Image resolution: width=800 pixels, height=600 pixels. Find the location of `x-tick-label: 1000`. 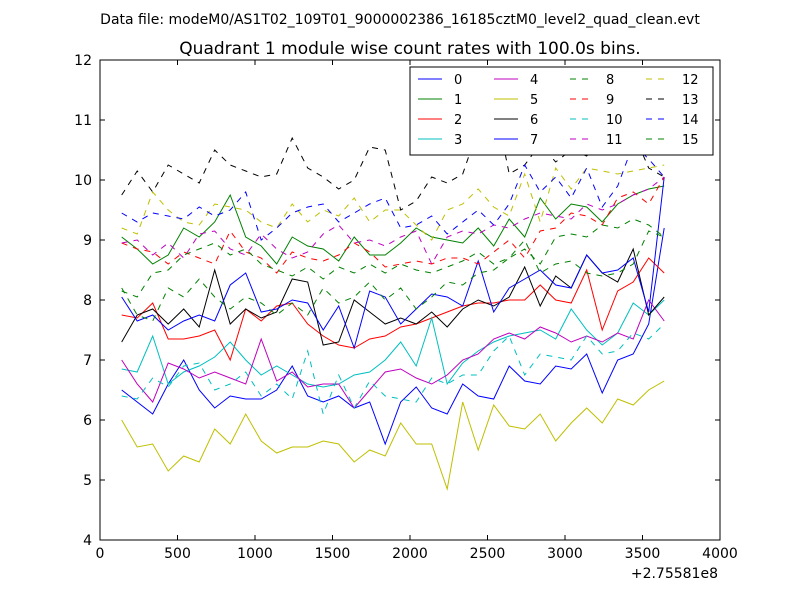

x-tick-label: 1000 is located at coordinates (255, 554).